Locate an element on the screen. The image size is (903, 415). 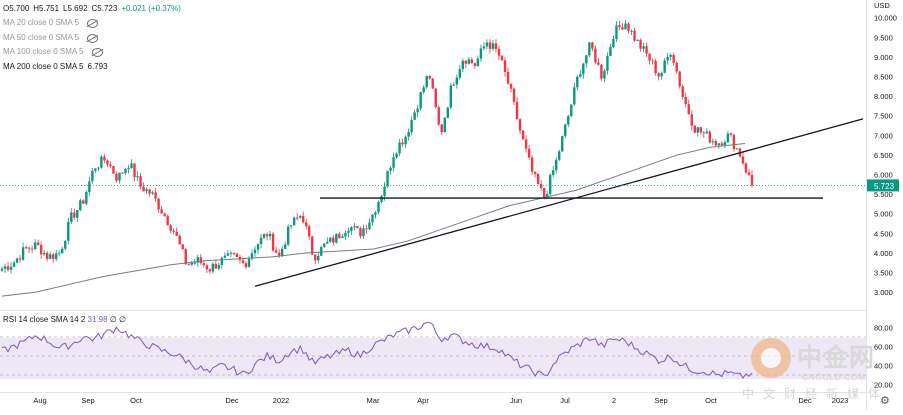
time-tick-label: Aug is located at coordinates (39, 400).